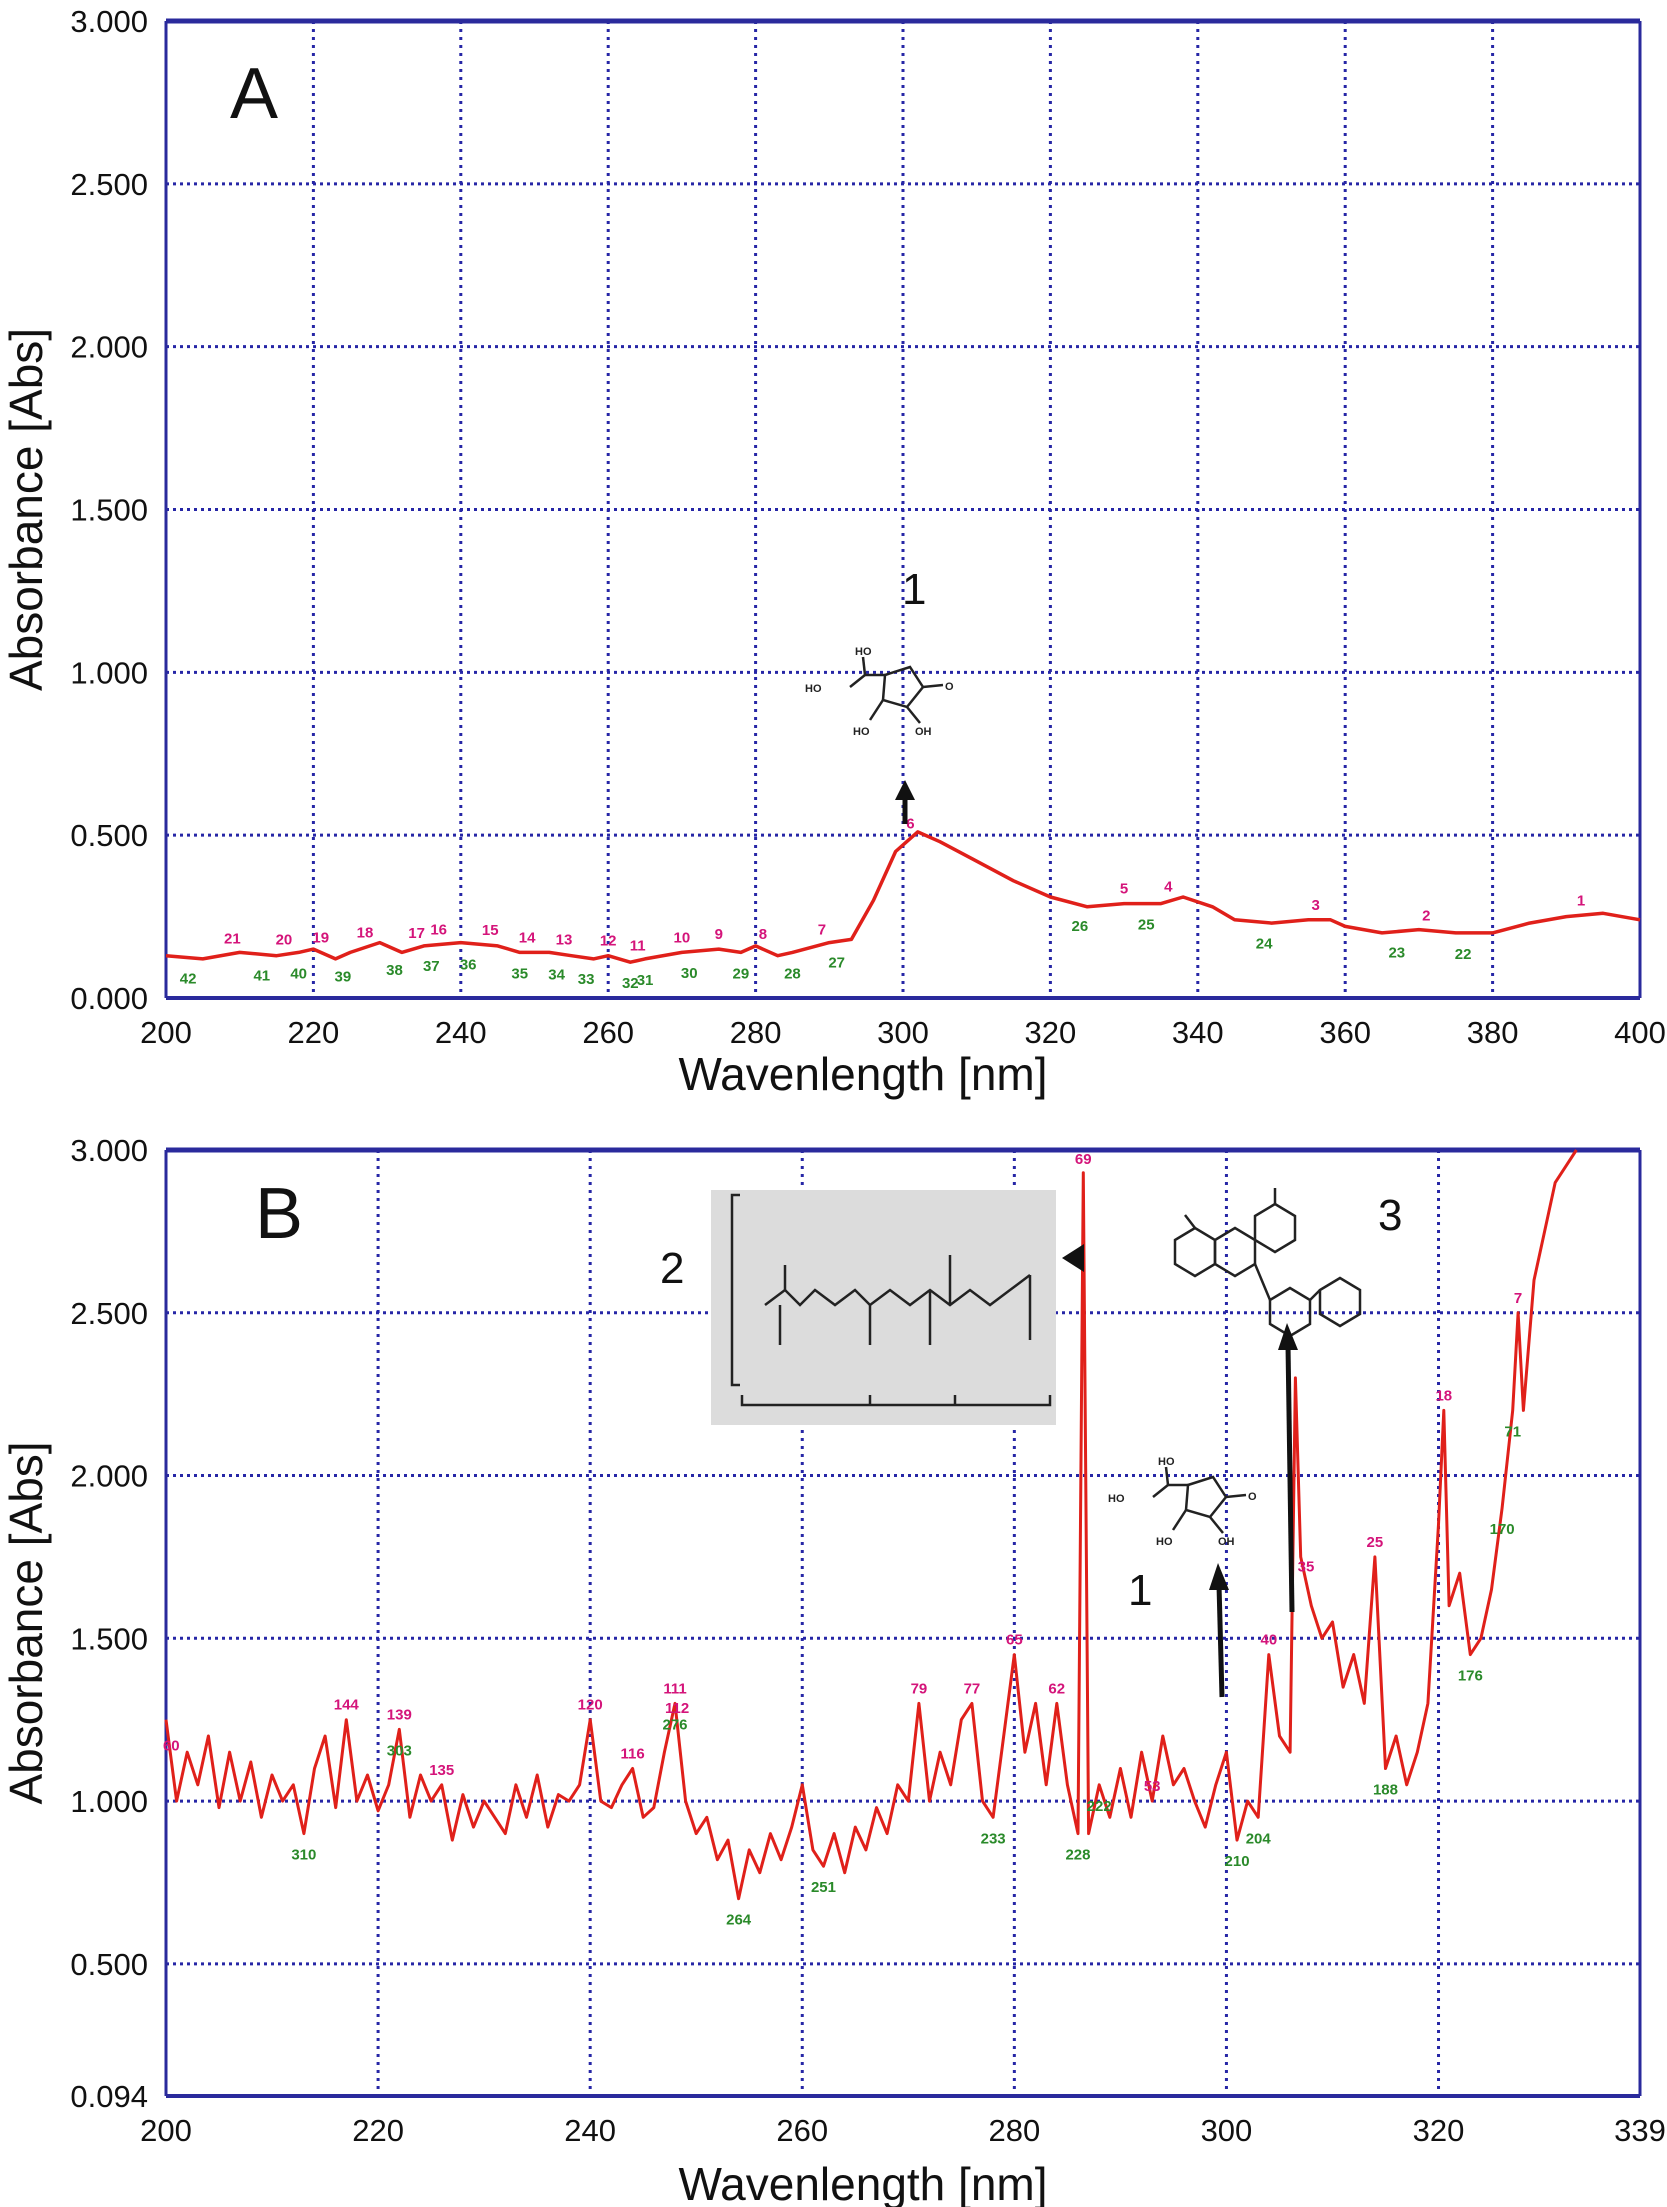 The height and width of the screenshot is (2207, 1667). Describe the element at coordinates (836, 963) in the screenshot. I see `valley-label: 27` at that location.